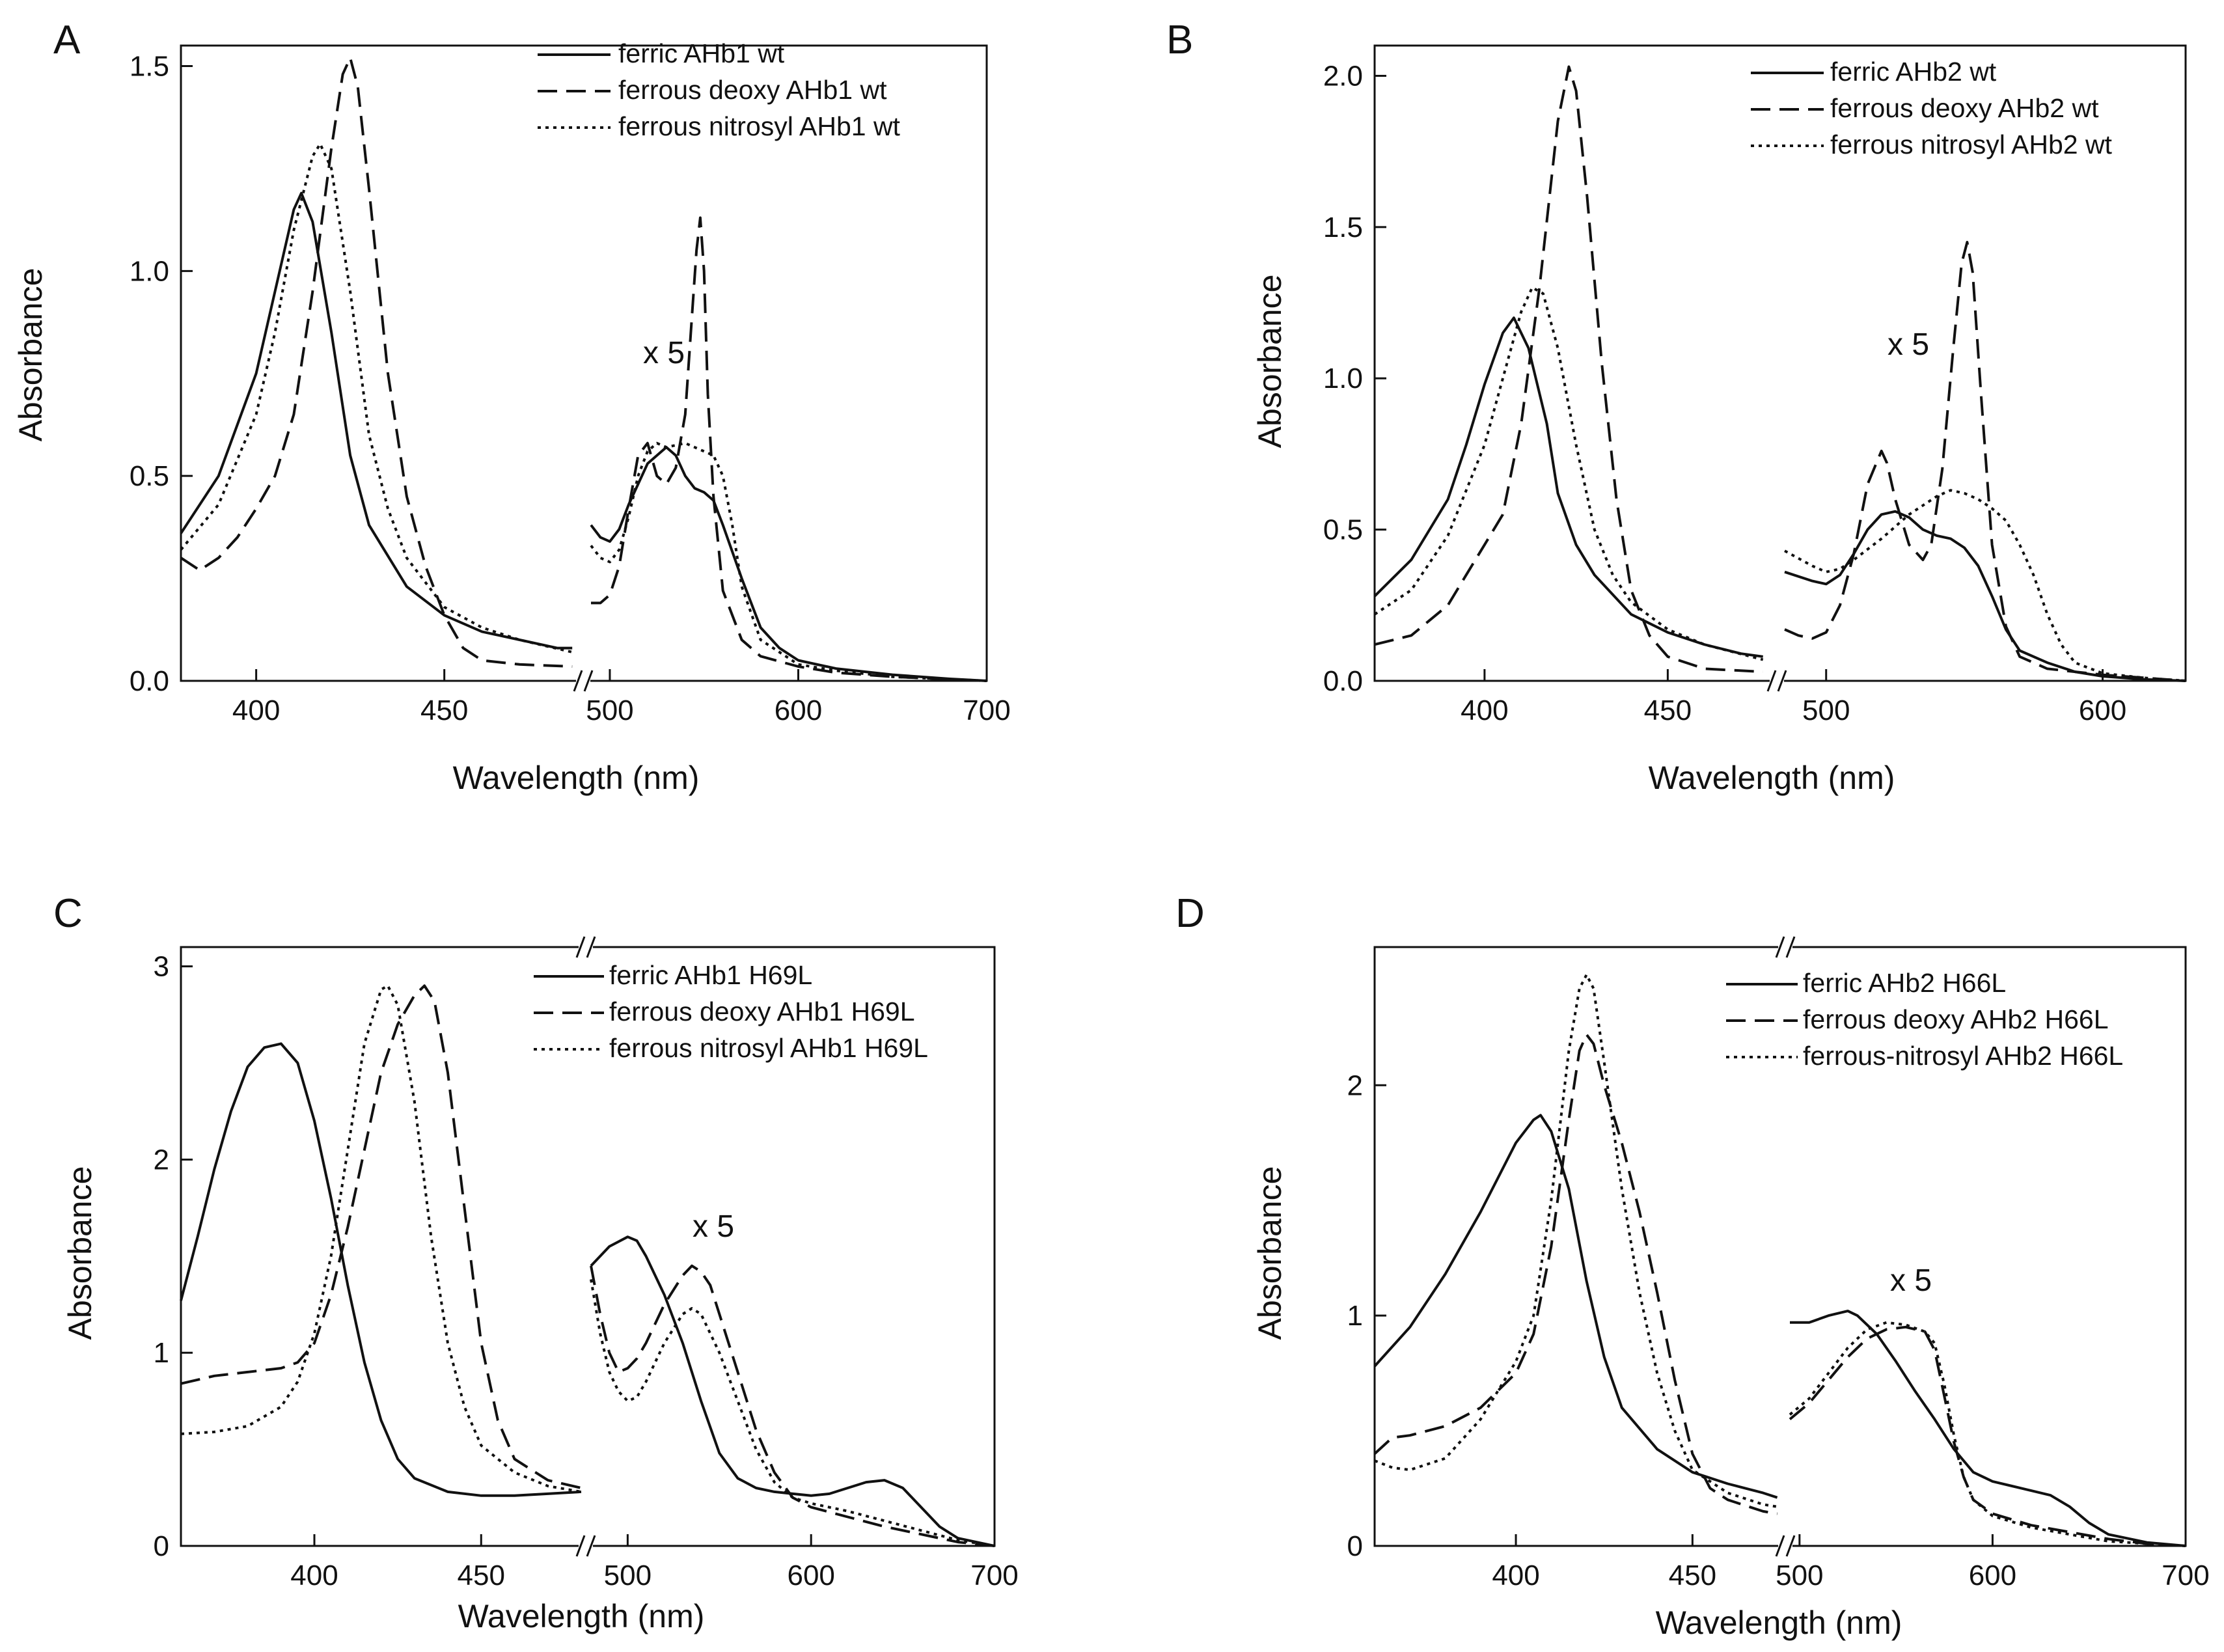  Describe the element at coordinates (1963, 1056) in the screenshot. I see `legend-entry: ferrous-nitrosyl AHb2 H66L` at that location.